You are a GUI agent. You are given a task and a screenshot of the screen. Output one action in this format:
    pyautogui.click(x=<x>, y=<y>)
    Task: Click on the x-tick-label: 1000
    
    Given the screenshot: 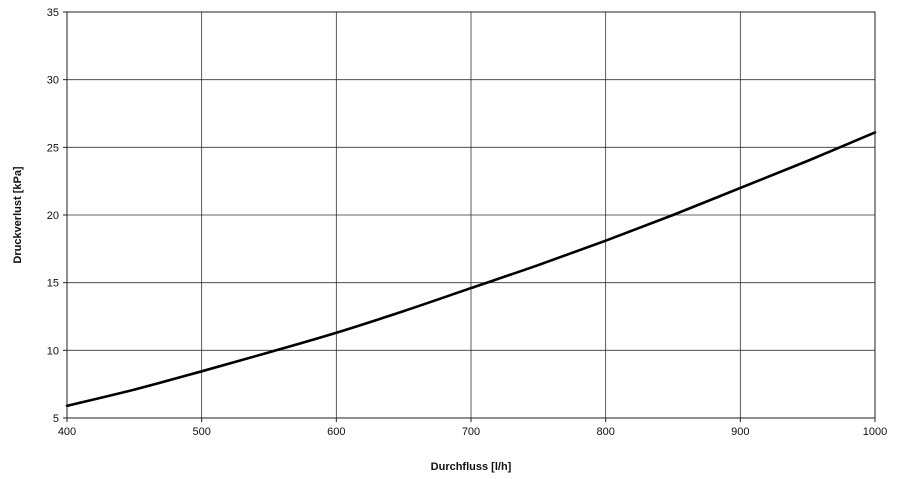 What is the action you would take?
    pyautogui.click(x=875, y=432)
    